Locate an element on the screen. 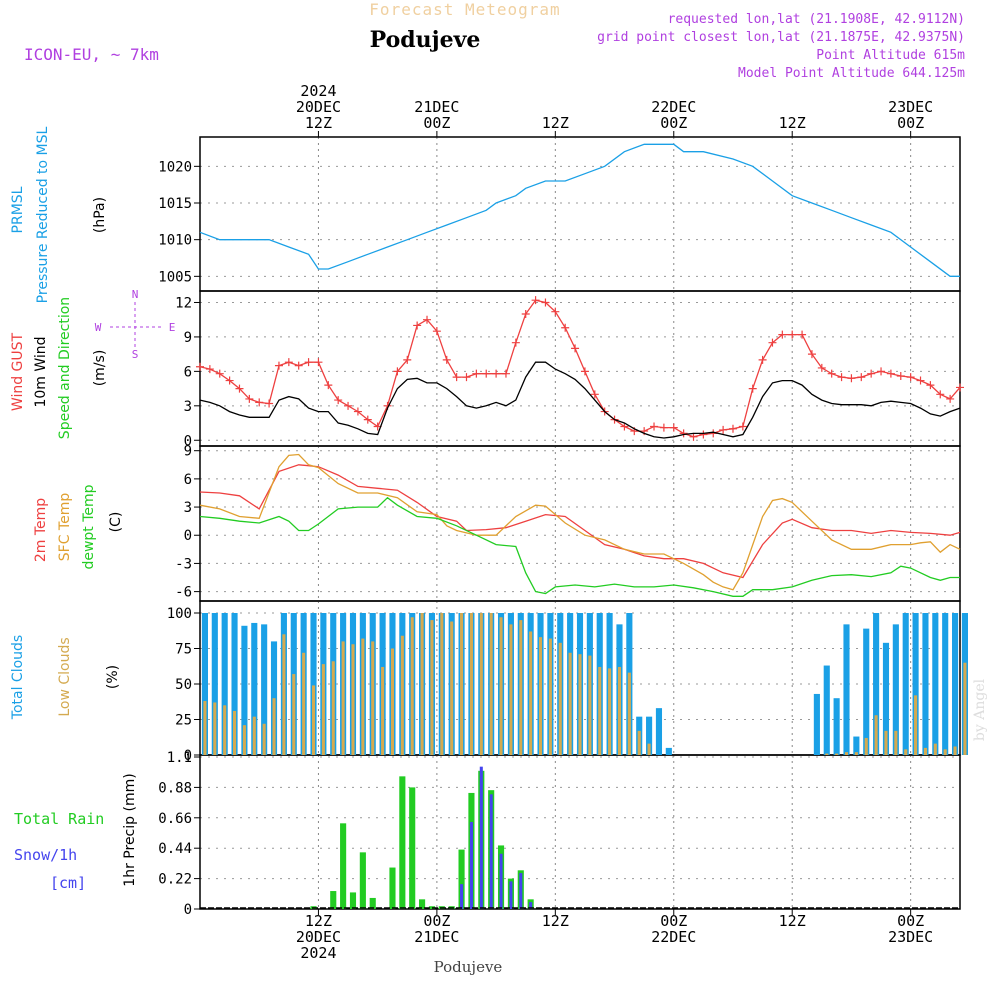  precip-ytick-label: 1.1 is located at coordinates (179, 758).